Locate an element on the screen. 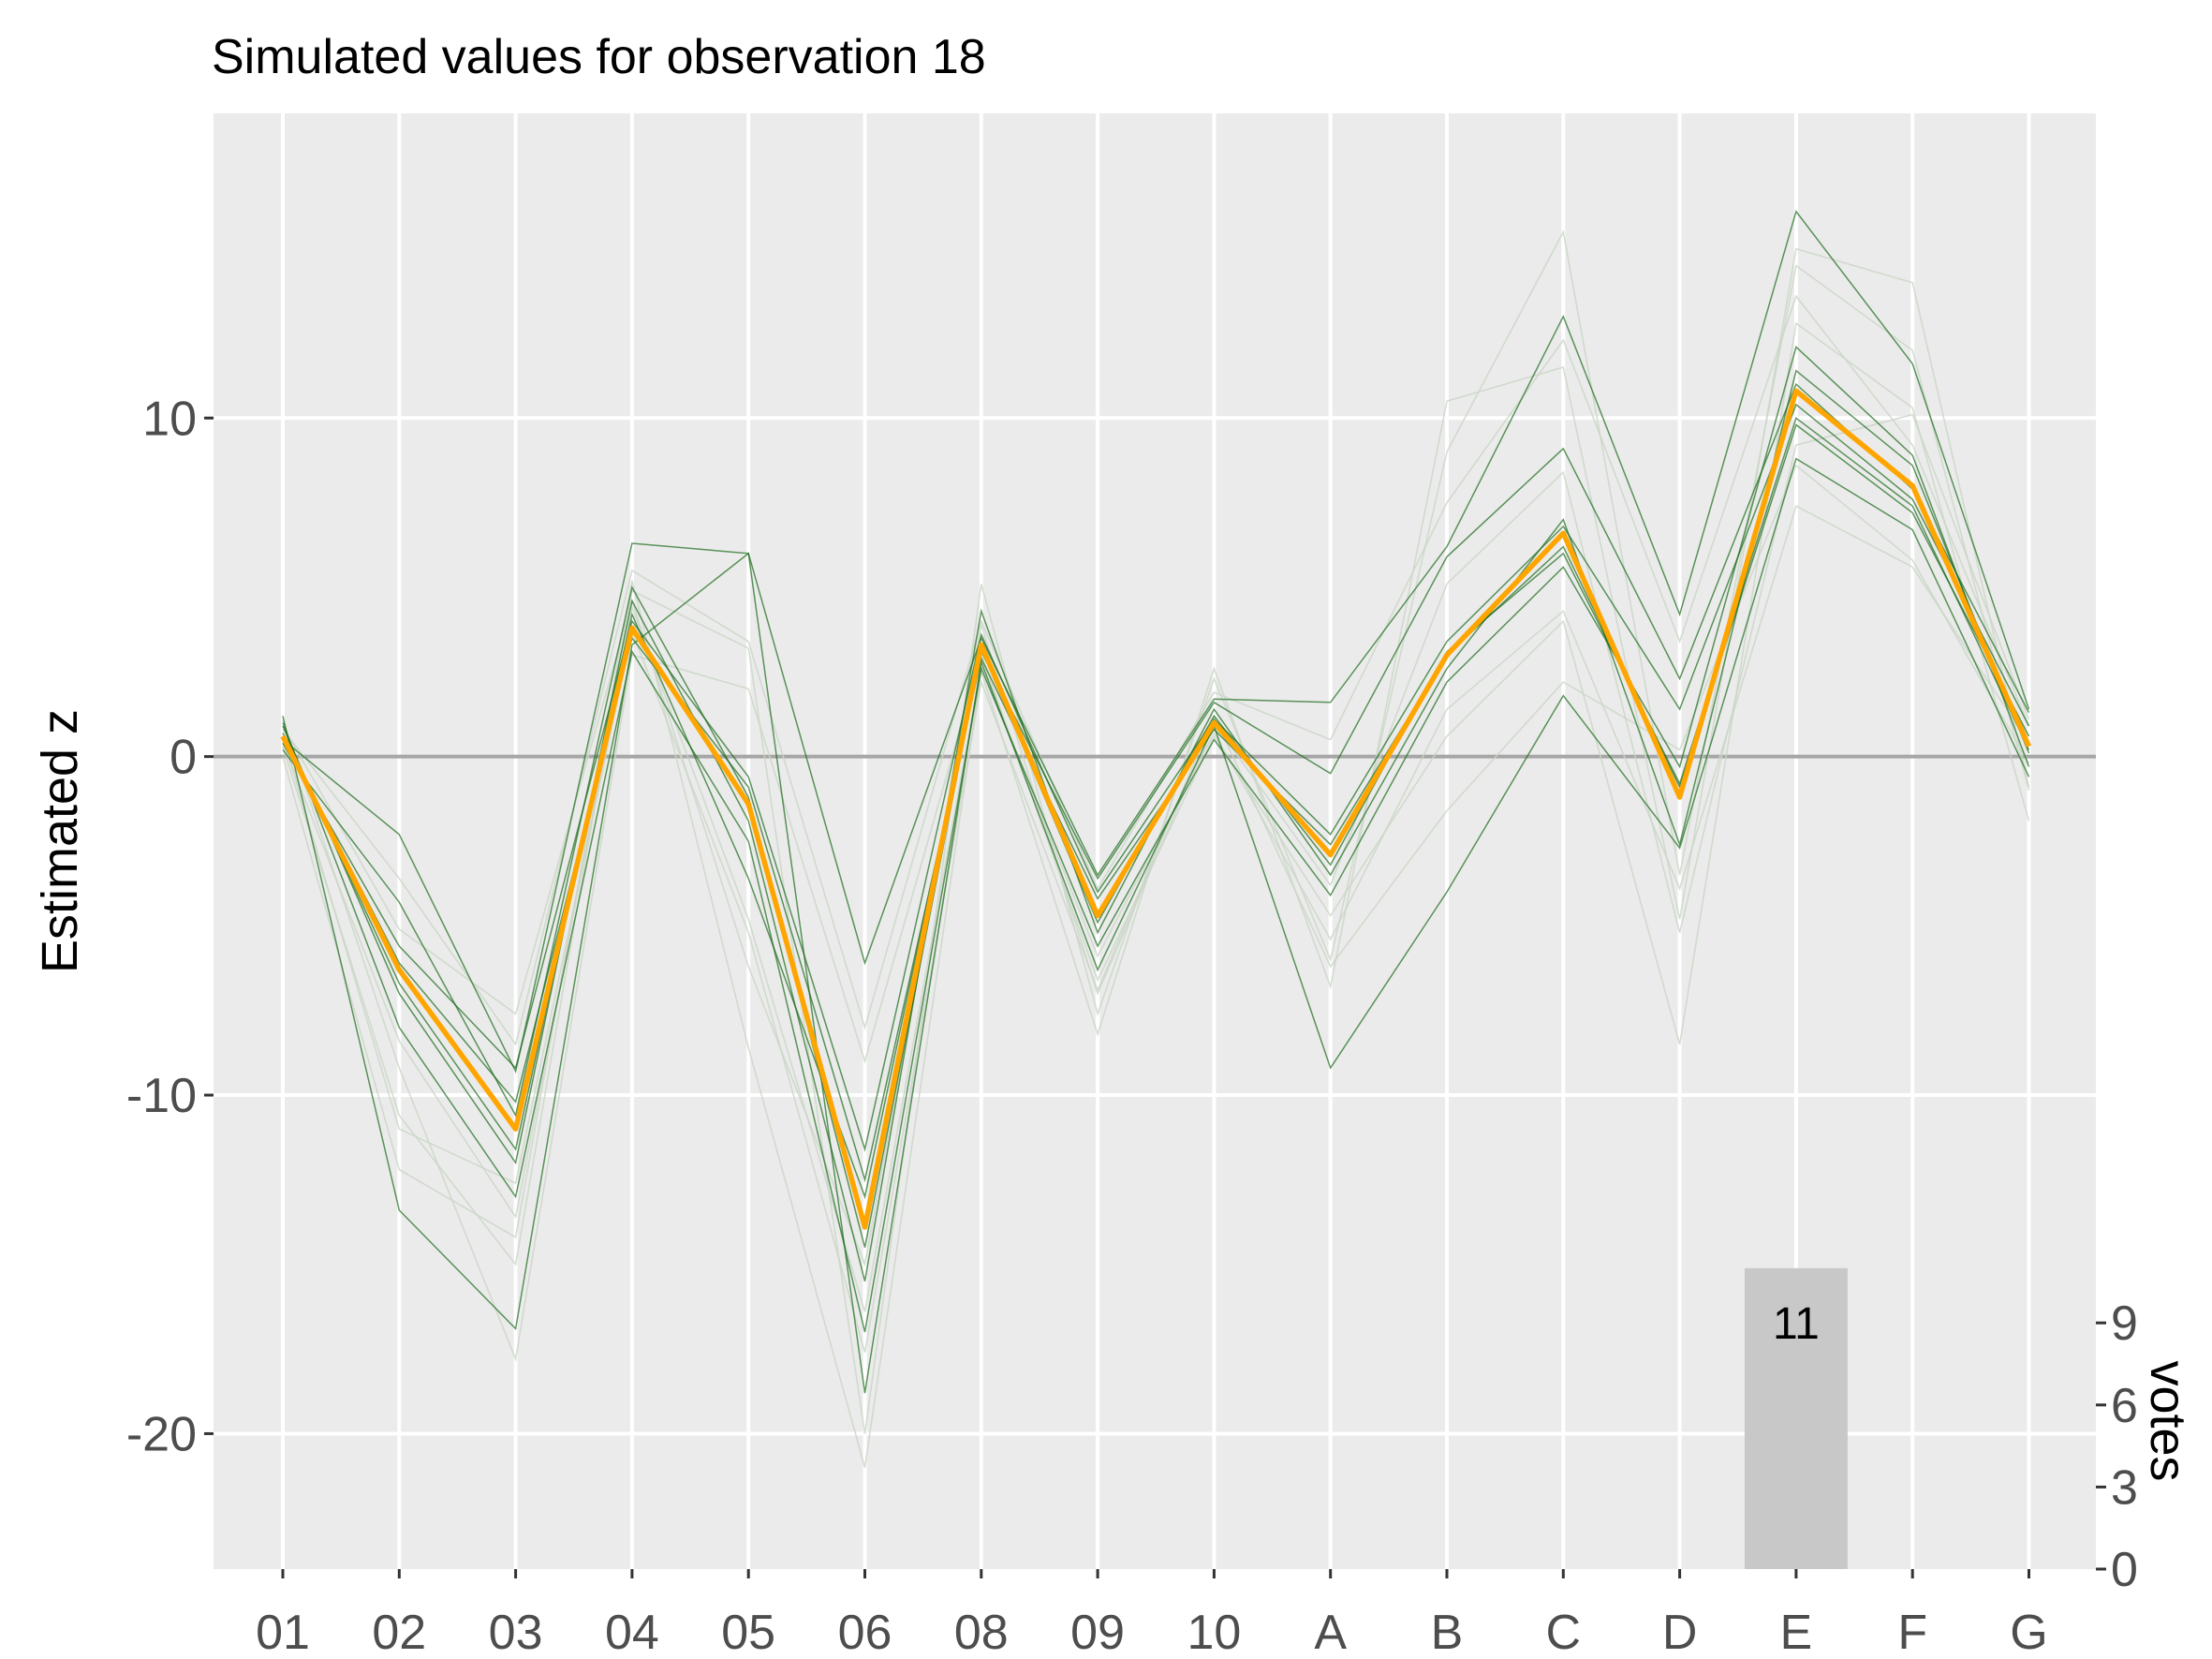 Image resolution: width=2212 pixels, height=1659 pixels. y-tick-label--20: -20 is located at coordinates (162, 1434).